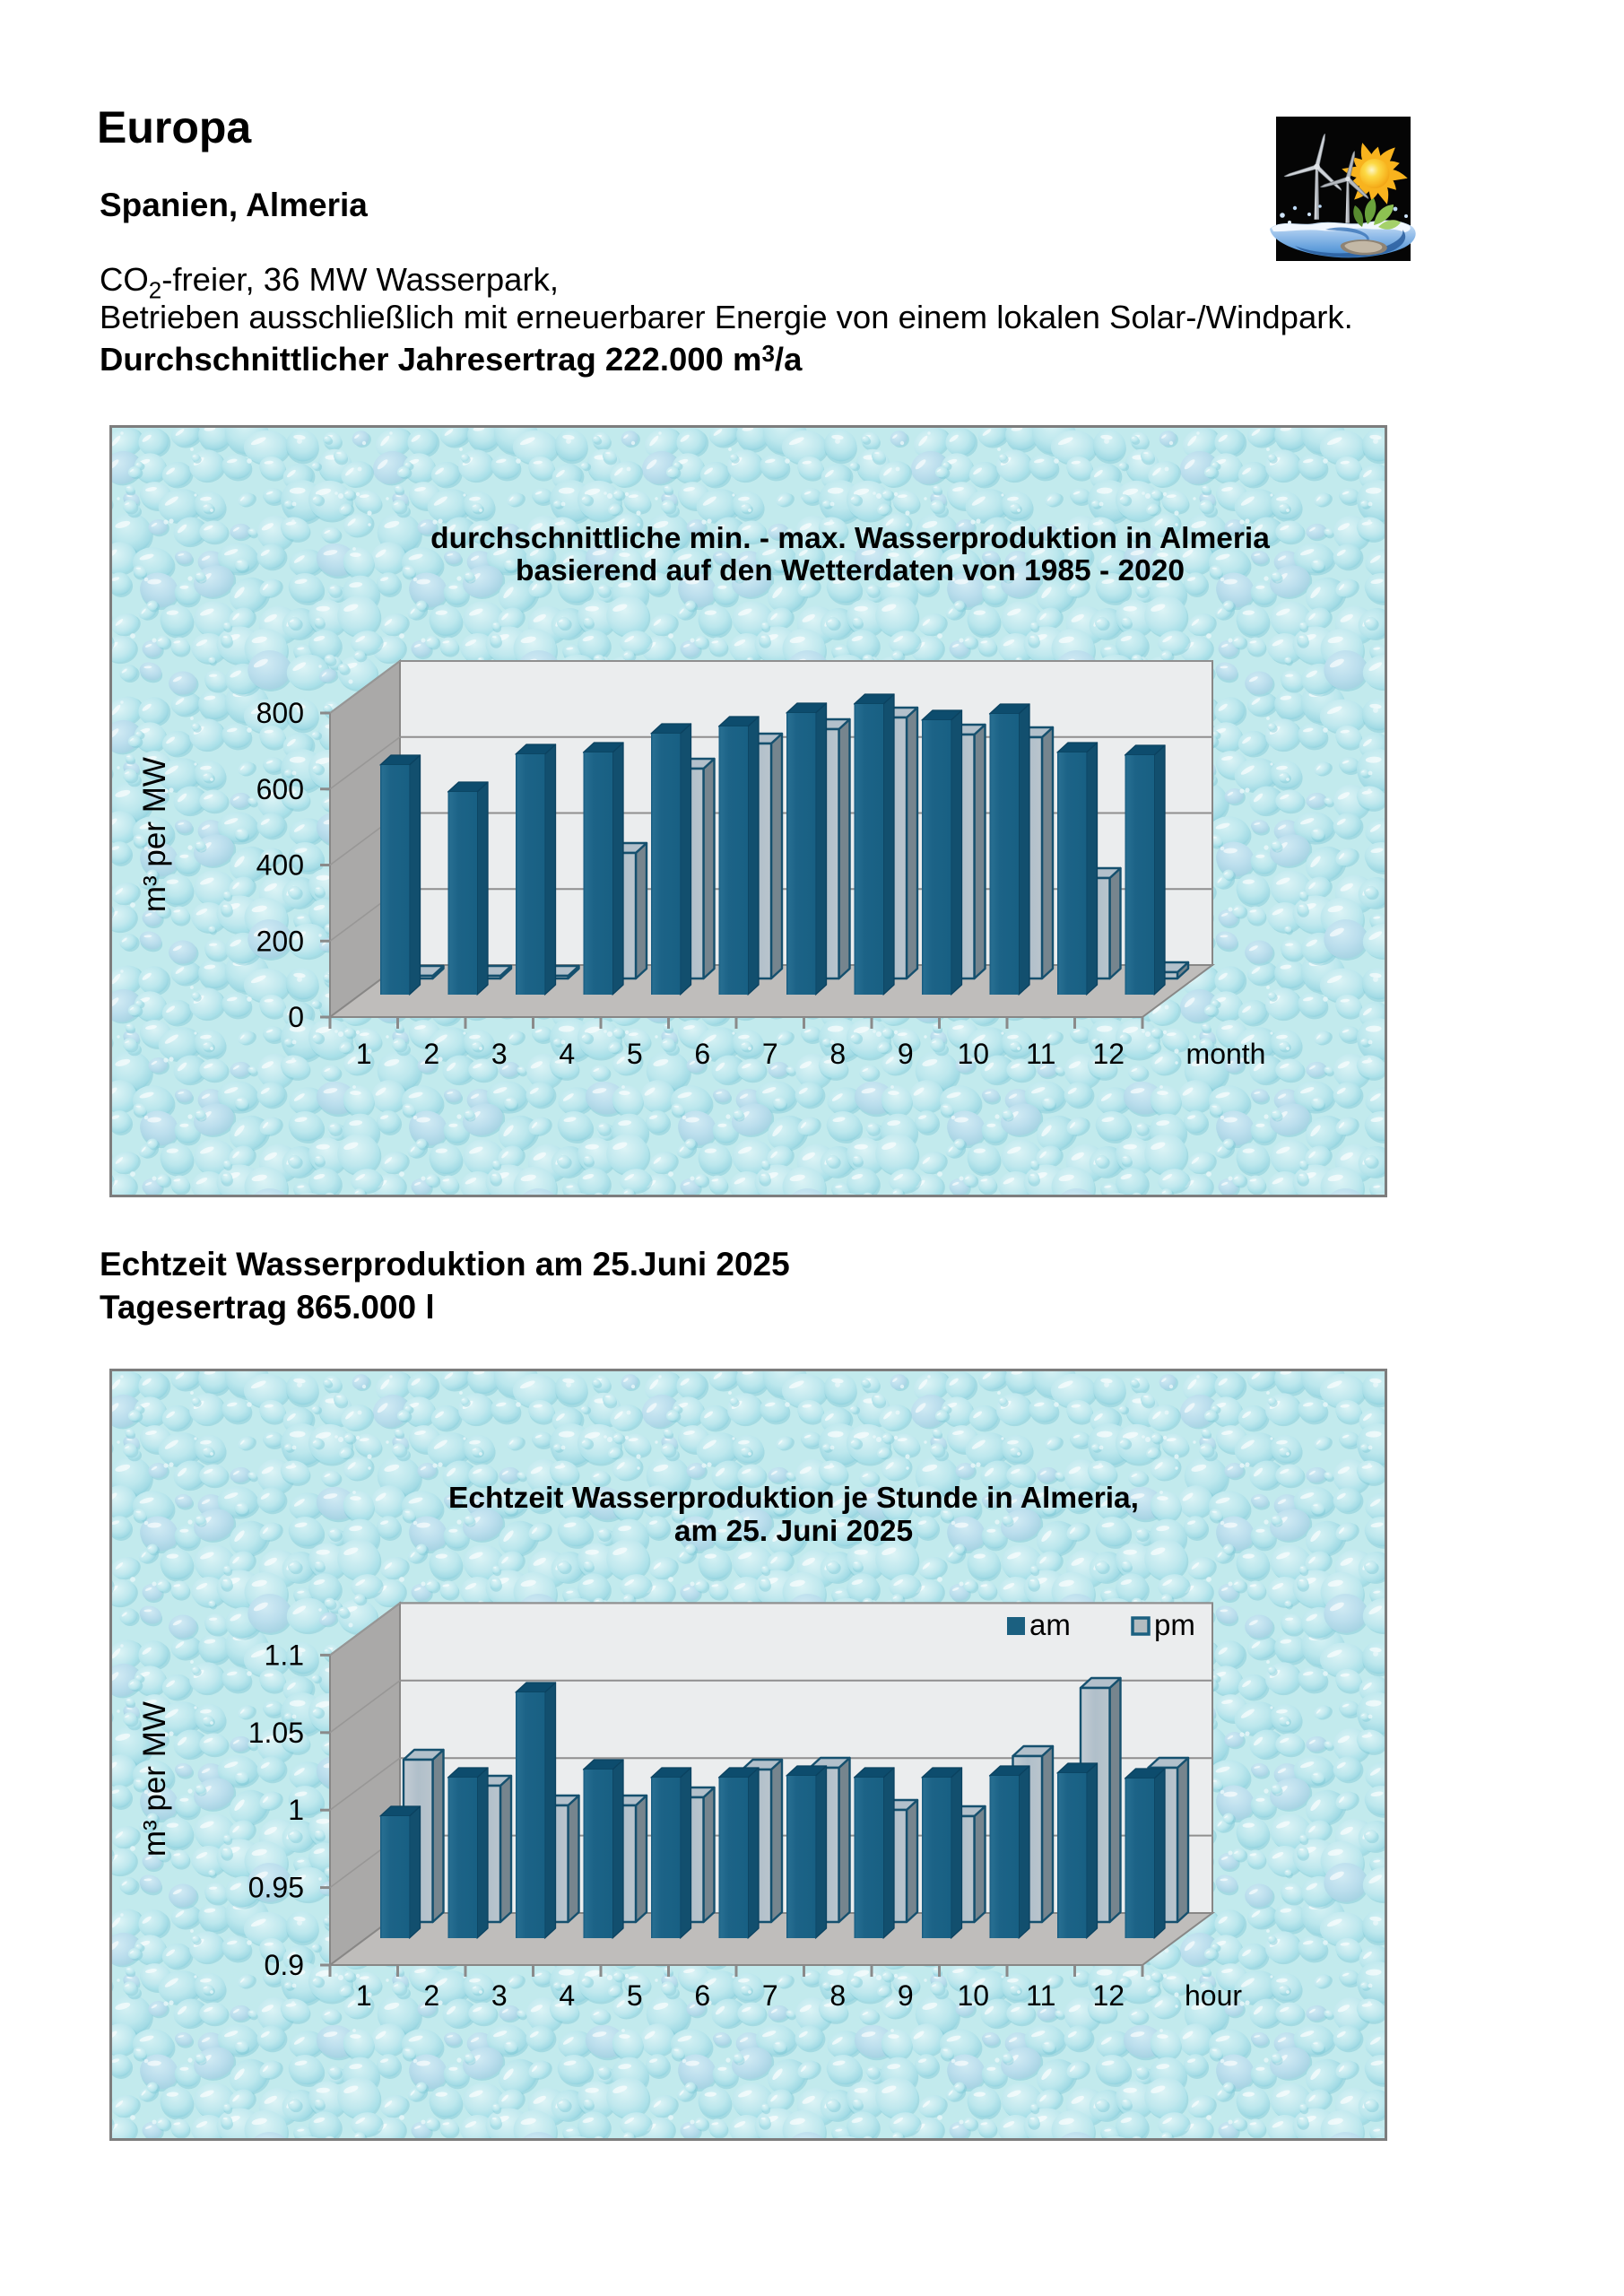 The width and height of the screenshot is (1624, 2296). What do you see at coordinates (284, 1965) in the screenshot?
I see `svg-text: 0.9` at bounding box center [284, 1965].